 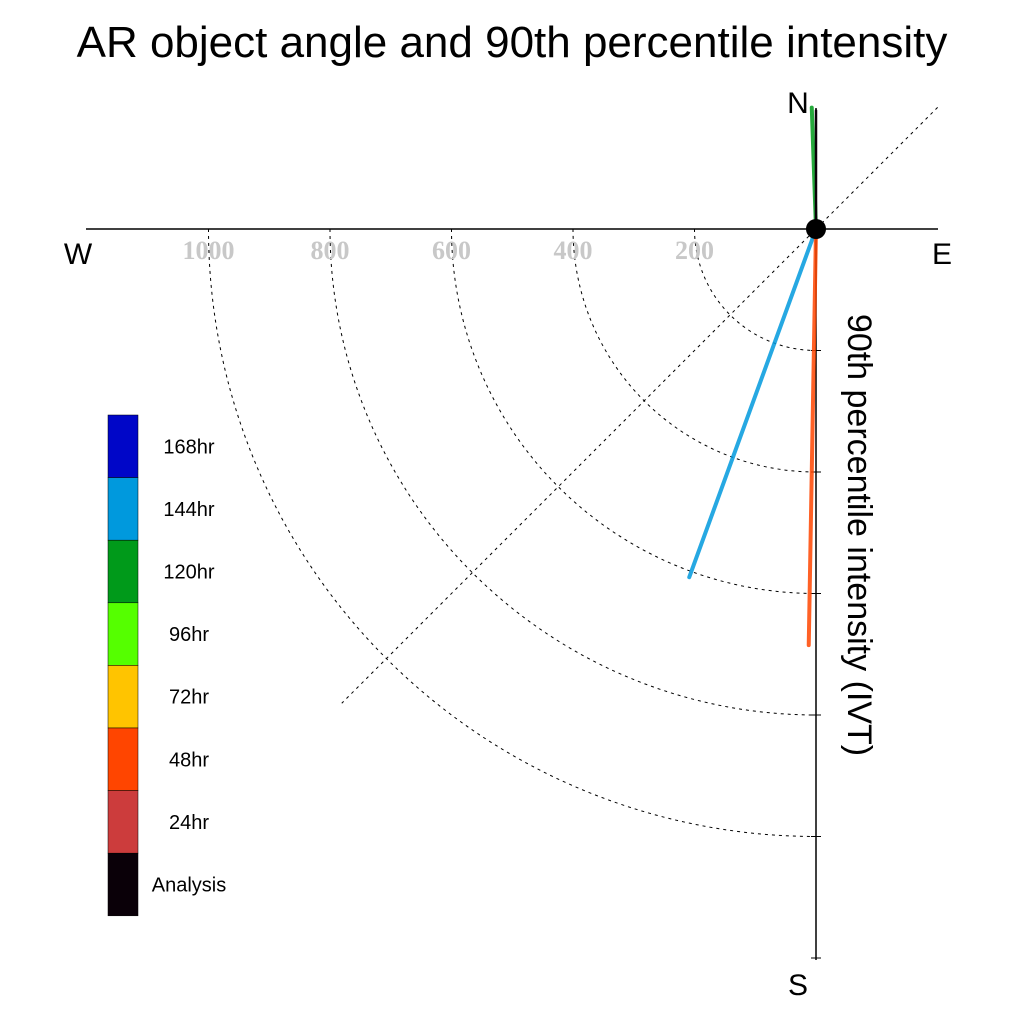 What do you see at coordinates (812, 437) in the screenshot?
I see `vector-48hr` at bounding box center [812, 437].